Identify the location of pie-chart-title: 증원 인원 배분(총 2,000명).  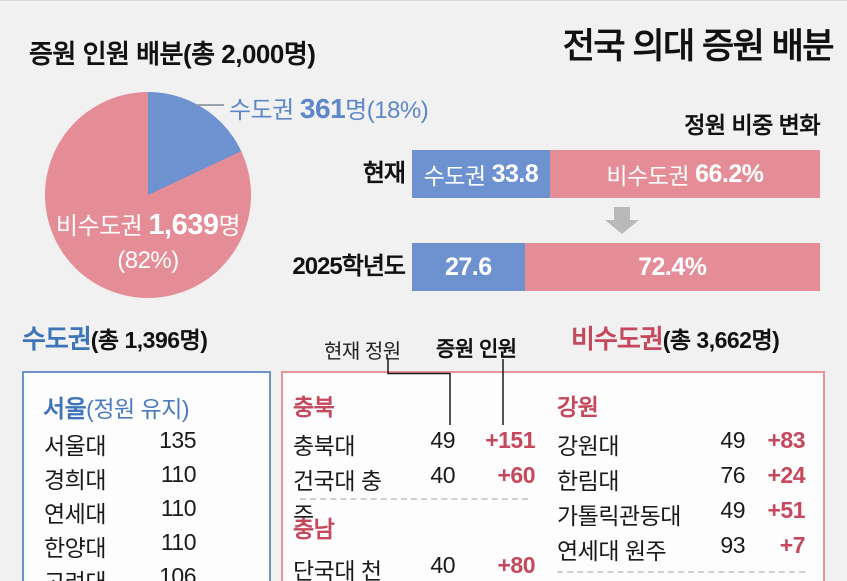
(172, 54).